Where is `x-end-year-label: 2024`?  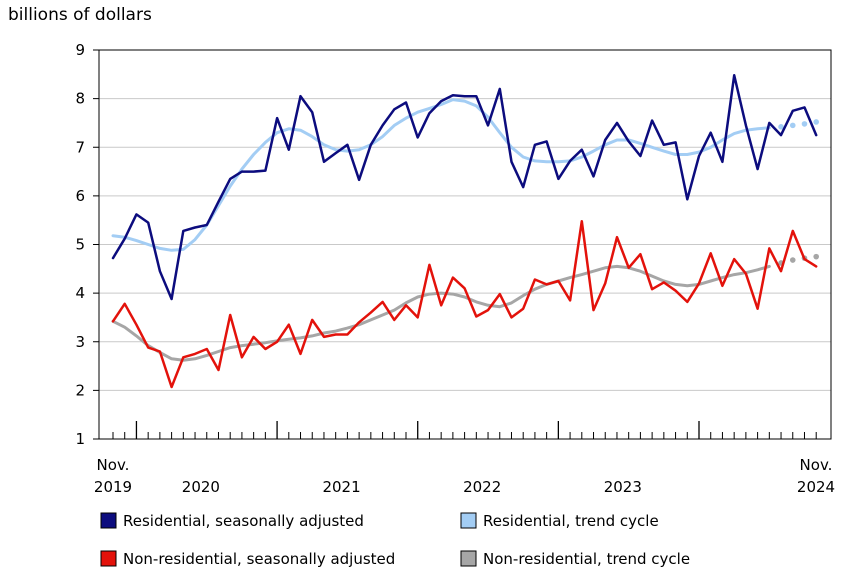 x-end-year-label: 2024 is located at coordinates (816, 487).